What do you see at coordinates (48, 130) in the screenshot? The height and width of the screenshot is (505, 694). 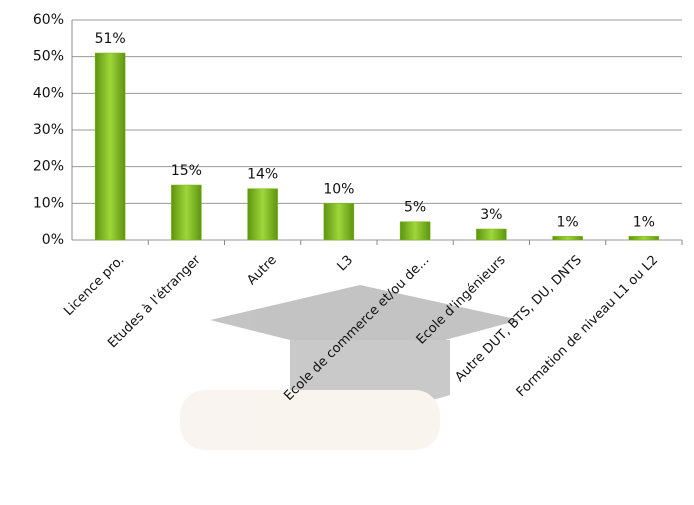 I see `y-tick-label: 30%` at bounding box center [48, 130].